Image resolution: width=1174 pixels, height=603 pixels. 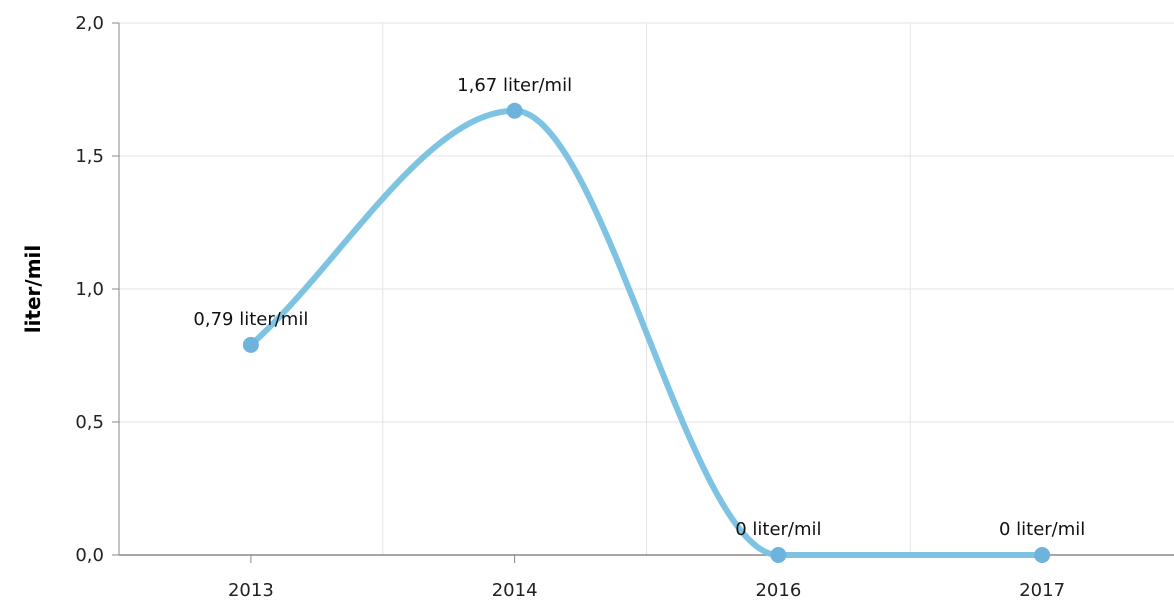 What do you see at coordinates (514, 85) in the screenshot?
I see `data-label: 1,67 liter/mil` at bounding box center [514, 85].